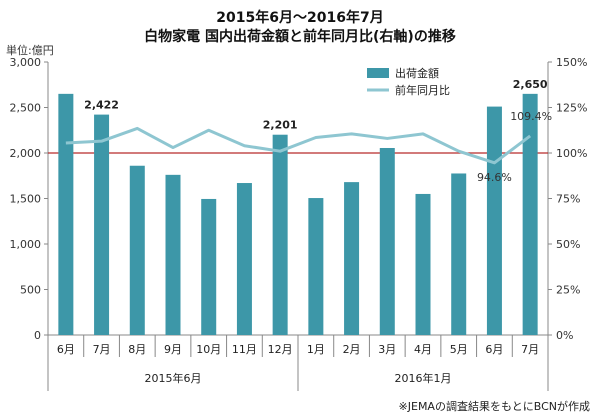  Describe the element at coordinates (531, 116) in the screenshot. I see `line-value-label: 109.4%` at that location.